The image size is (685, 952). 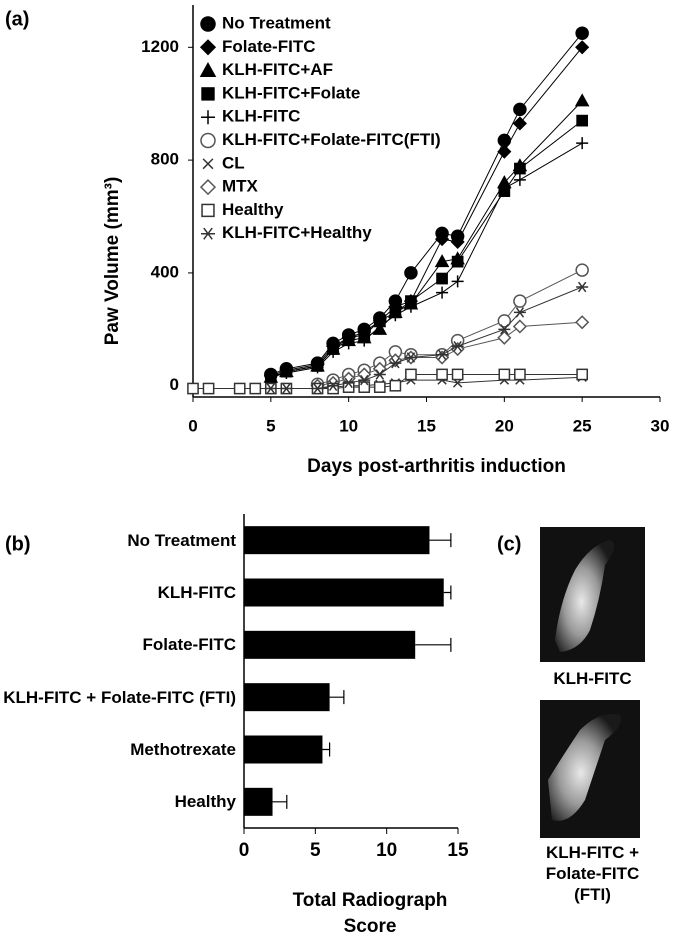 What do you see at coordinates (196, 592) in the screenshot?
I see `y-tick-label: KLH-FITC` at bounding box center [196, 592].